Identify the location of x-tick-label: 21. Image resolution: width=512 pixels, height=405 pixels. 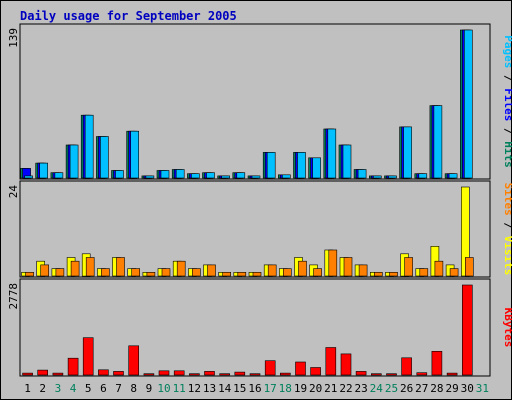
(330, 388).